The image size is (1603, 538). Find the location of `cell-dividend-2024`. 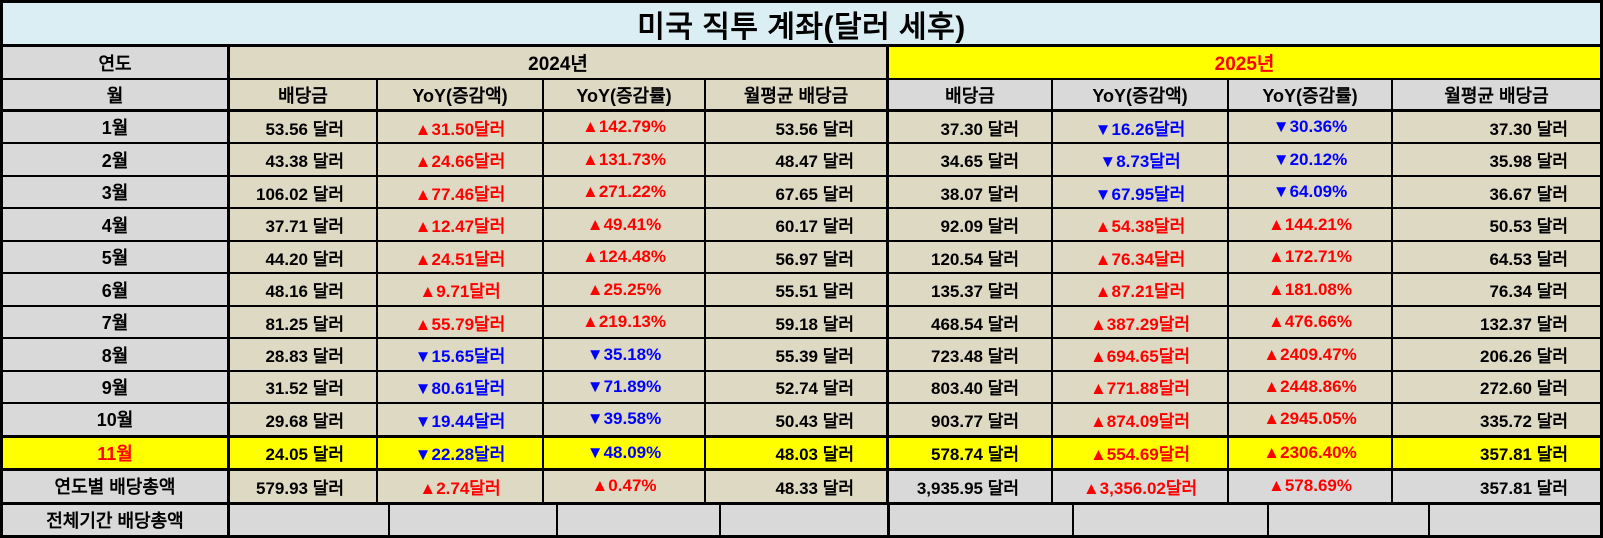

cell-dividend-2024 is located at coordinates (310, 520).